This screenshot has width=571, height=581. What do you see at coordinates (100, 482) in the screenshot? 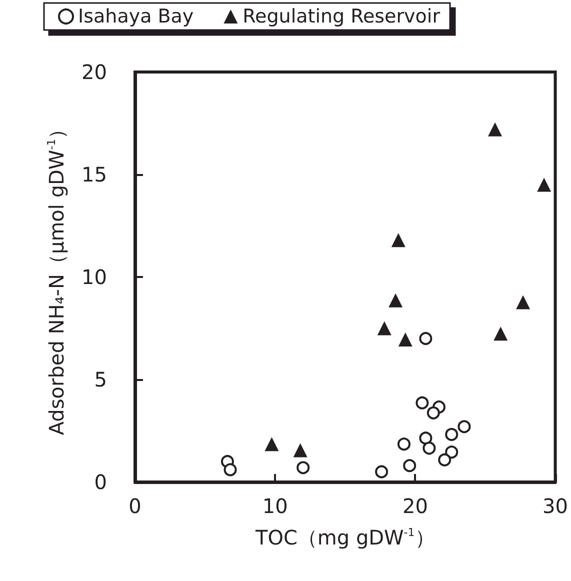
I see `y-tick-label: 0` at bounding box center [100, 482].